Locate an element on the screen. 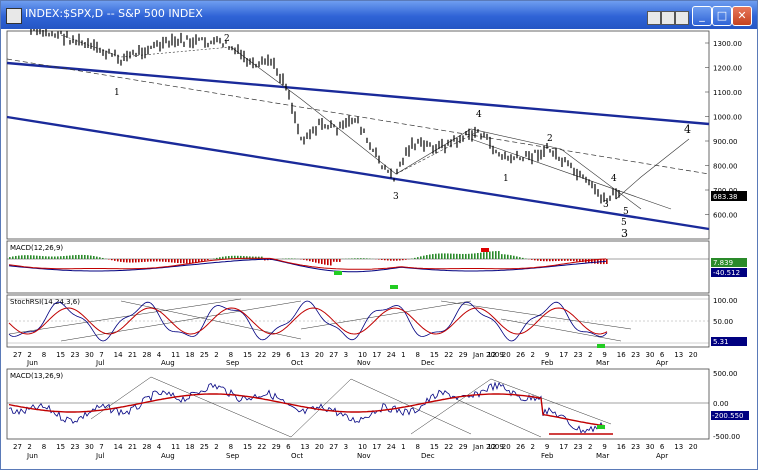  axis-day-label: 1 is located at coordinates (403, 447).